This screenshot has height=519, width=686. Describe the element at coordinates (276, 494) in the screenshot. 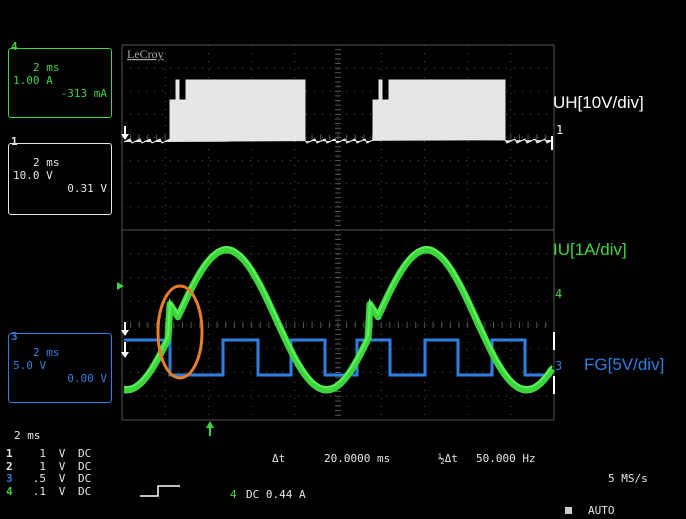

I see `trigger-readout: DC 0.44 A` at that location.